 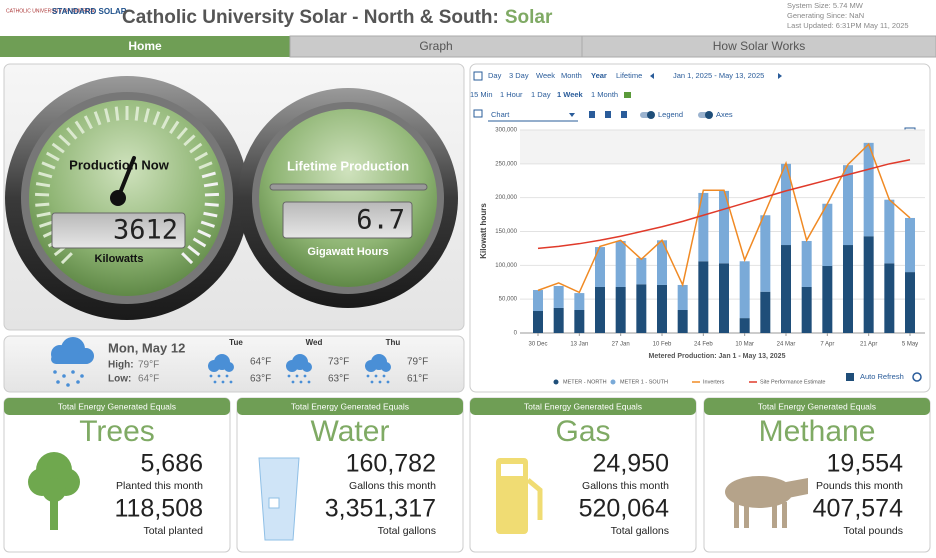 I want to click on range-option: Week, so click(x=545, y=75).